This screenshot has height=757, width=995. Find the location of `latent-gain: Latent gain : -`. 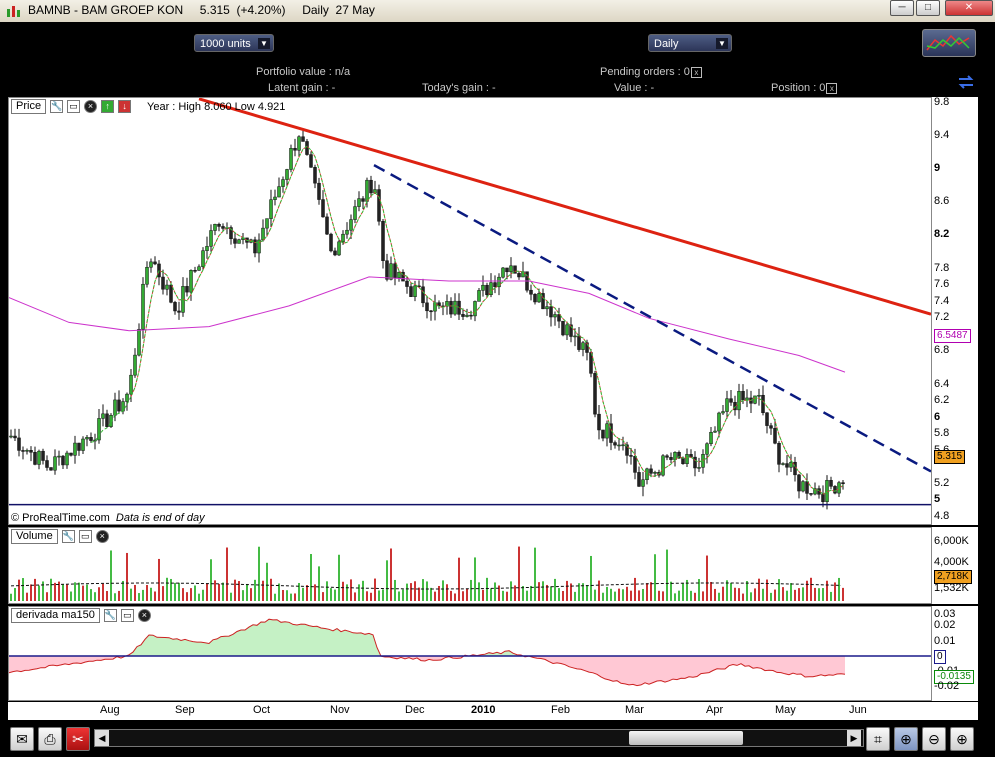

latent-gain: Latent gain : - is located at coordinates (302, 88).